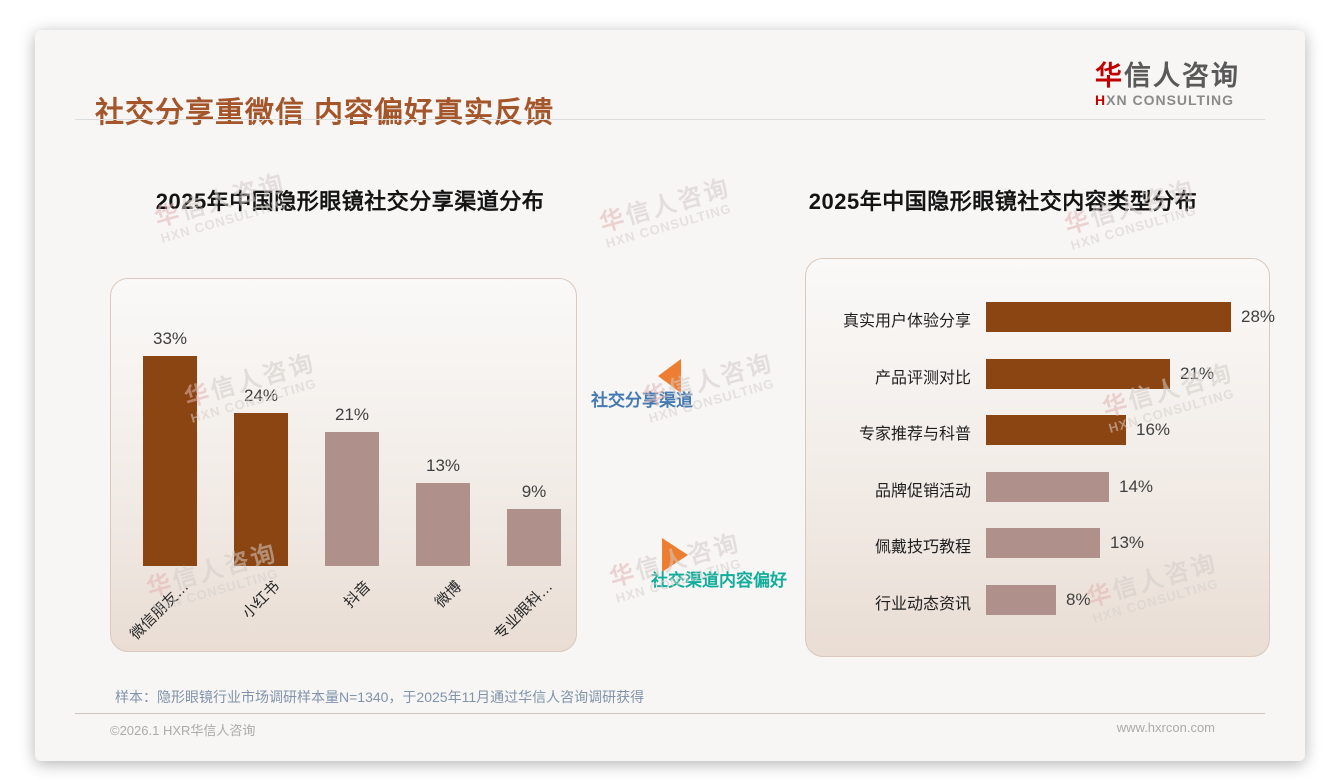 Image resolution: width=1340 pixels, height=780 pixels. I want to click on connector-bottom-label: 社交渠道内容偏好, so click(719, 580).